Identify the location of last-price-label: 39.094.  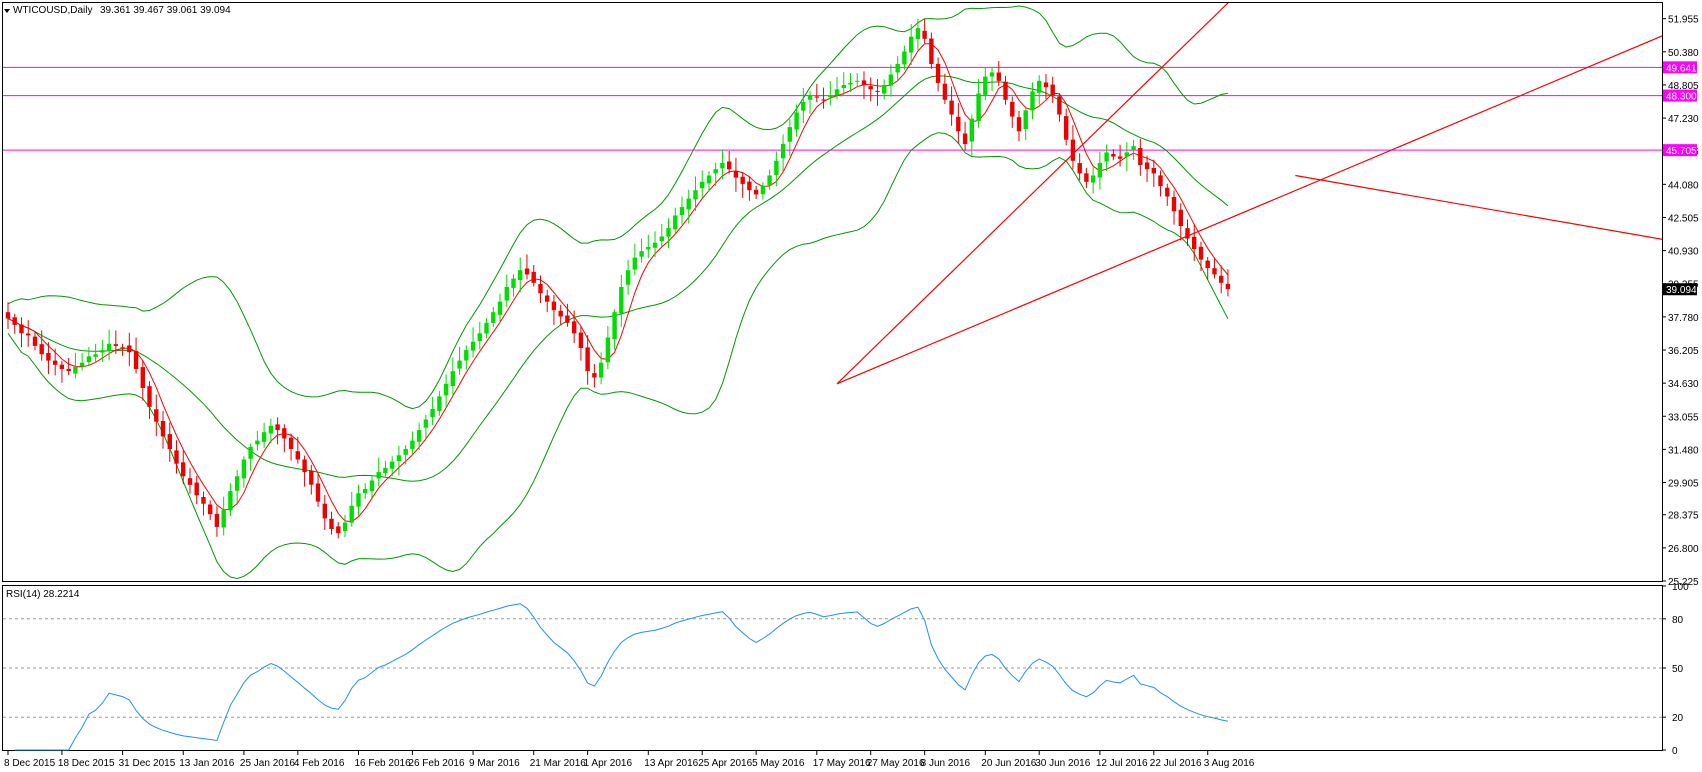
(1681, 290).